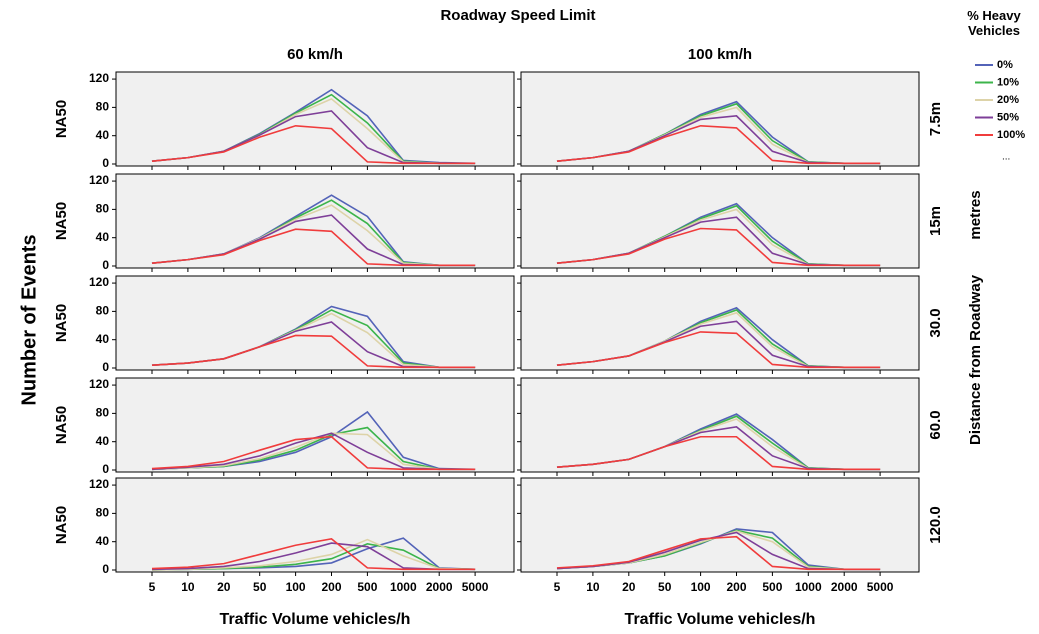 The height and width of the screenshot is (634, 1039). What do you see at coordinates (935, 525) in the screenshot?
I see `row-header: 120.0` at bounding box center [935, 525].